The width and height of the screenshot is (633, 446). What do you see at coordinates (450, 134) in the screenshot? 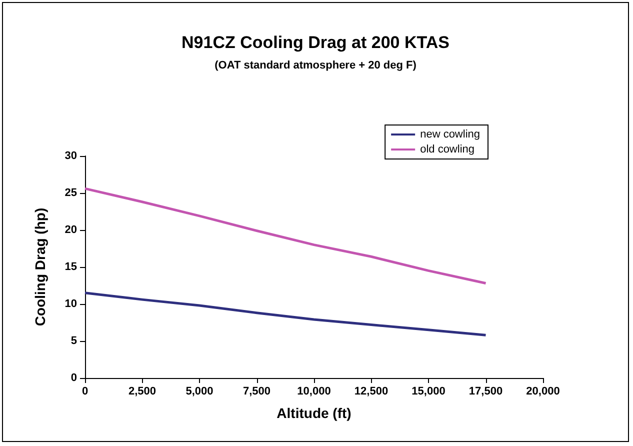
I see `legend-label: new cowling` at bounding box center [450, 134].